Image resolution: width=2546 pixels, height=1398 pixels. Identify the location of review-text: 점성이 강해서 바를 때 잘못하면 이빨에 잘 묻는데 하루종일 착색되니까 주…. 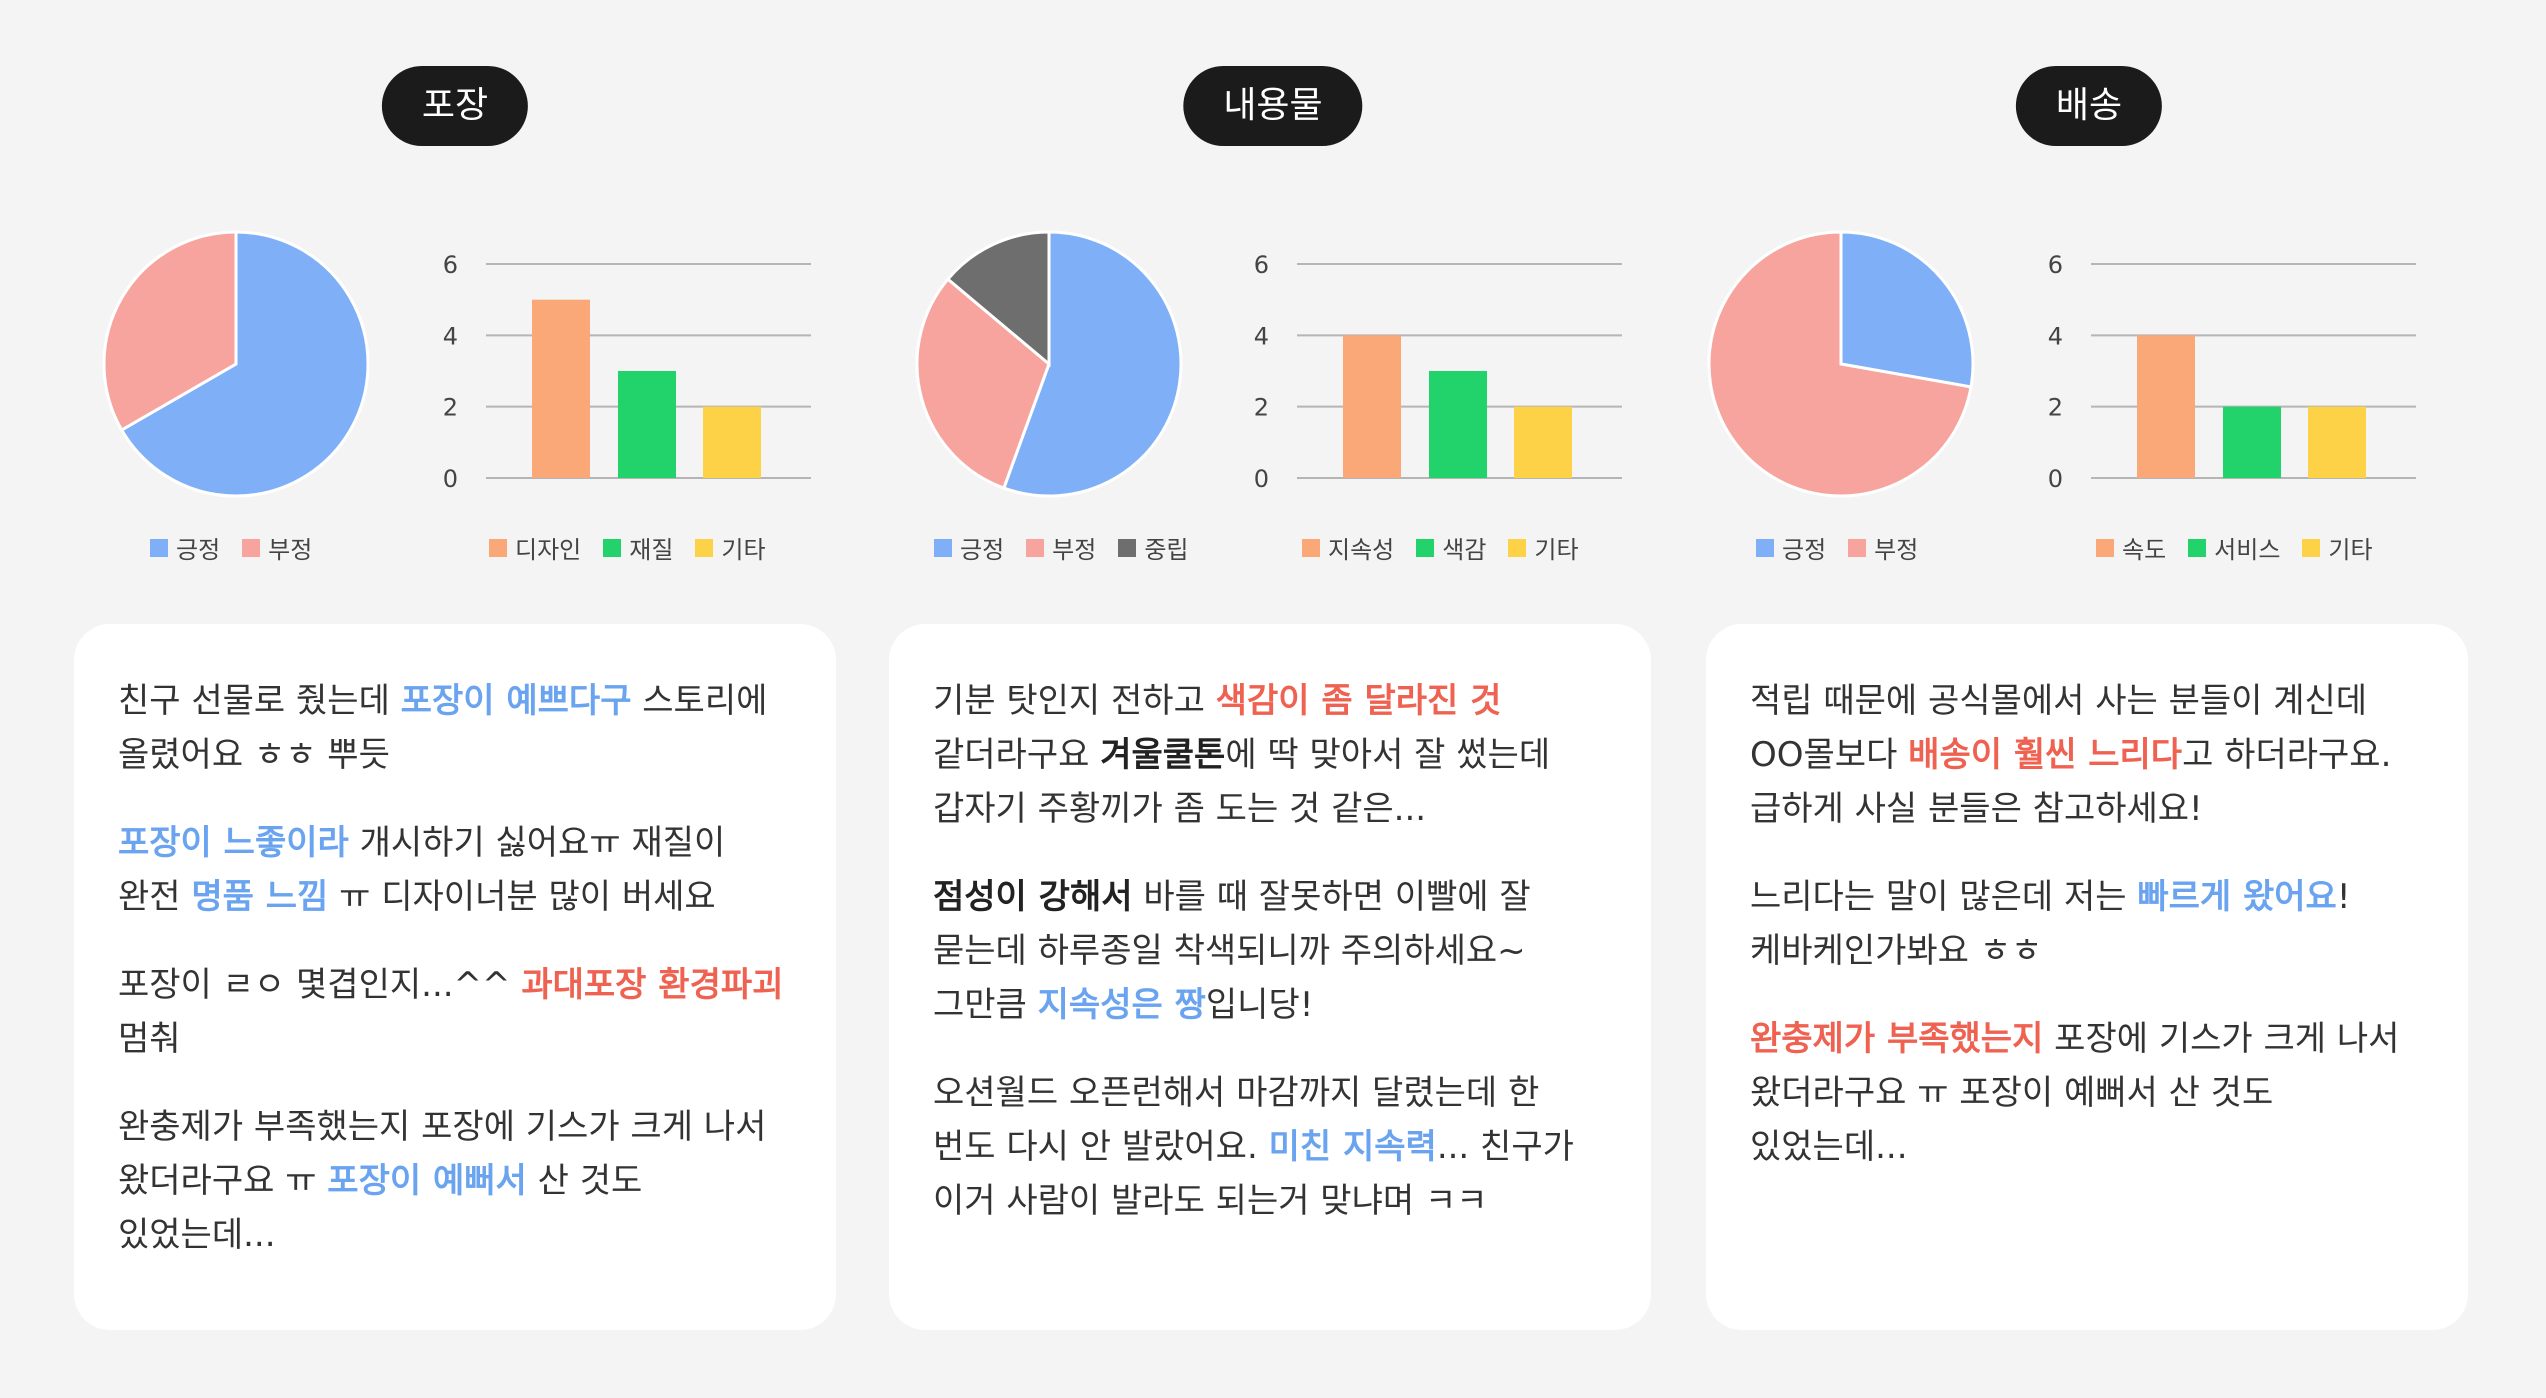
(1270, 951).